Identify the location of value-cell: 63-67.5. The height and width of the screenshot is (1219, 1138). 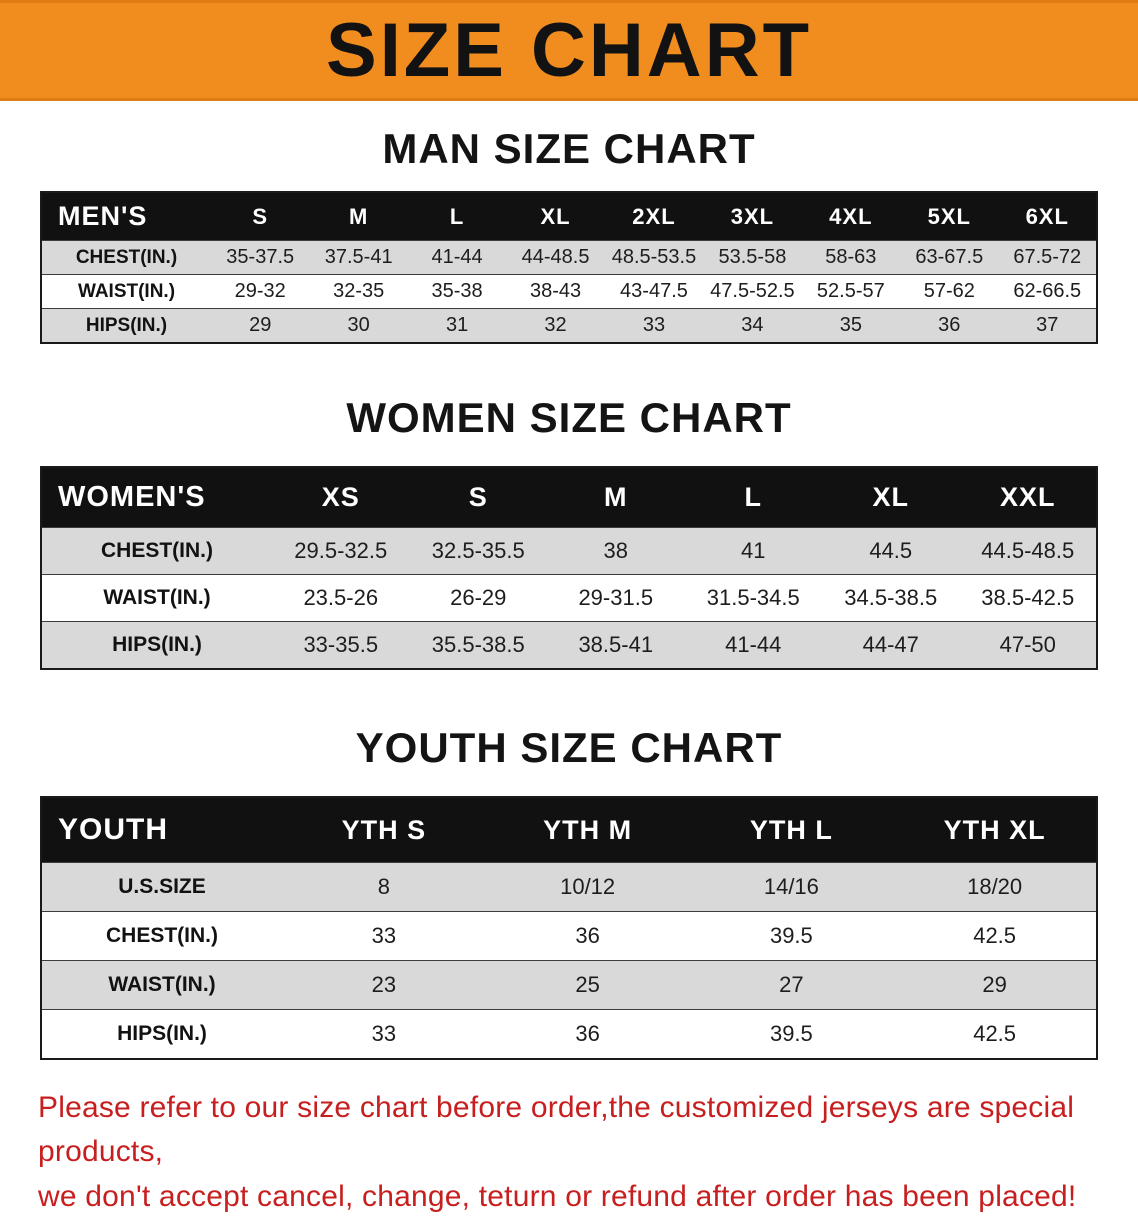
(949, 257).